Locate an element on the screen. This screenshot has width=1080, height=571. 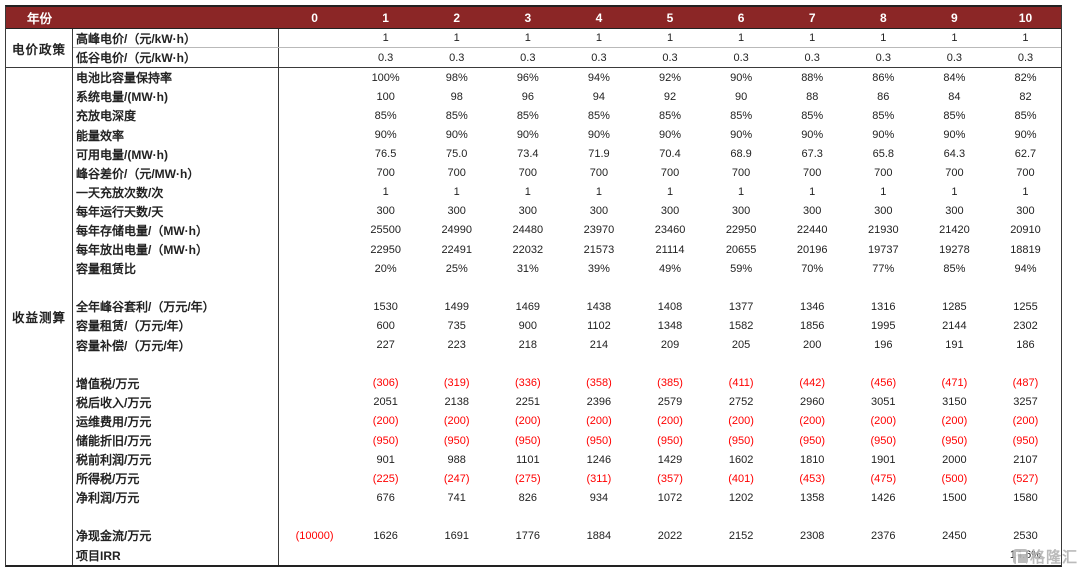
value-cell: 20655 is located at coordinates (741, 249).